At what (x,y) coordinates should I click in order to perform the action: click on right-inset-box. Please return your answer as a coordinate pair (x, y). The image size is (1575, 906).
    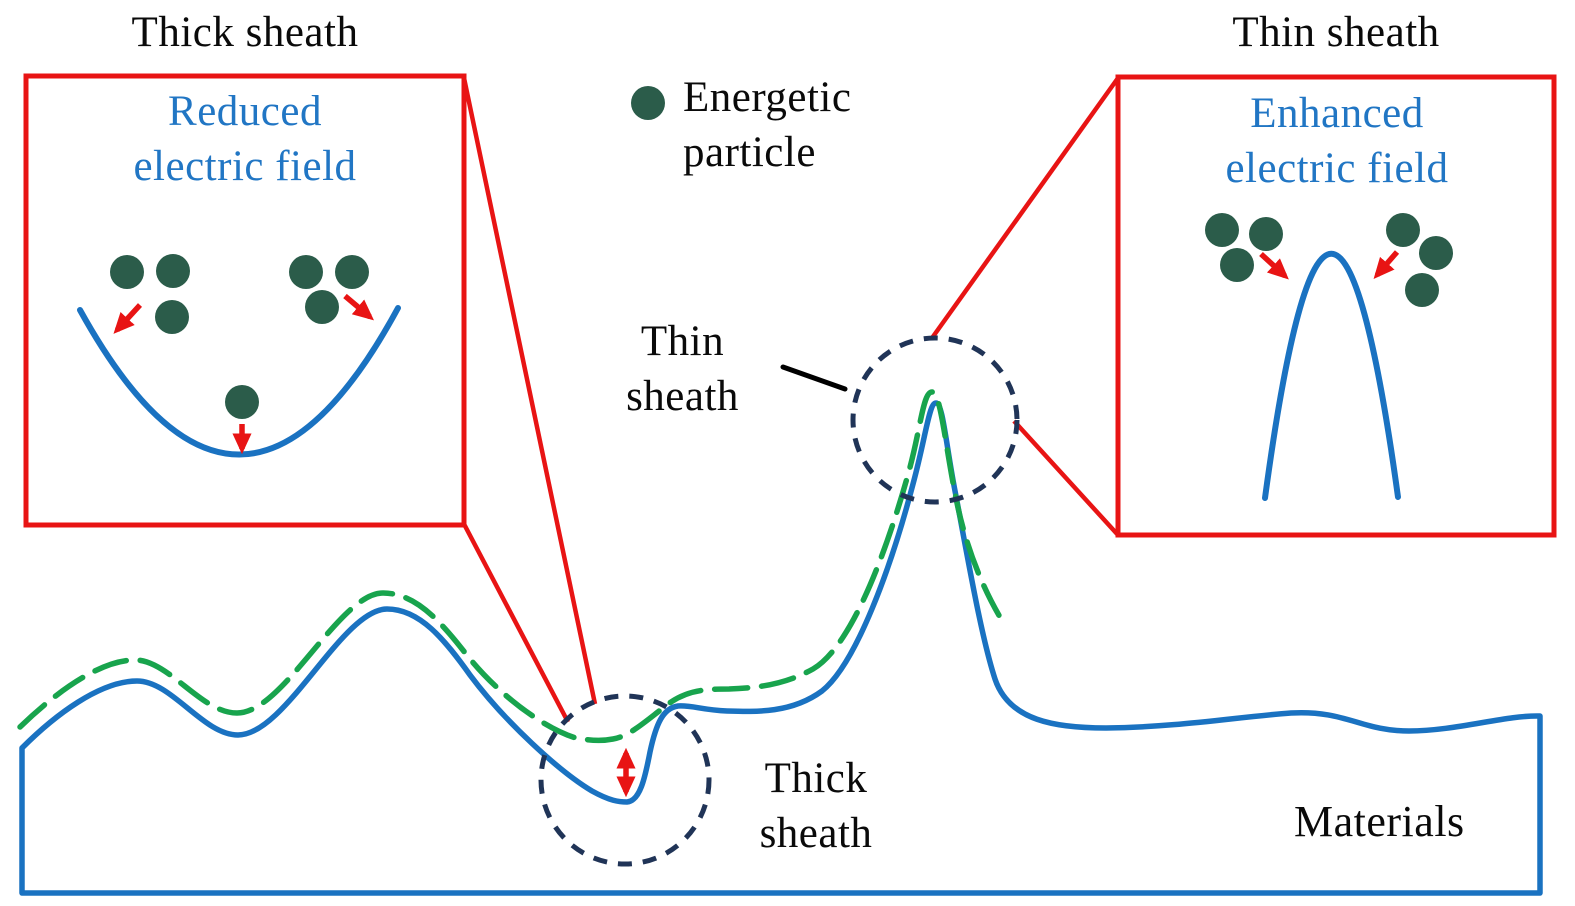
    Looking at the image, I should click on (1336, 306).